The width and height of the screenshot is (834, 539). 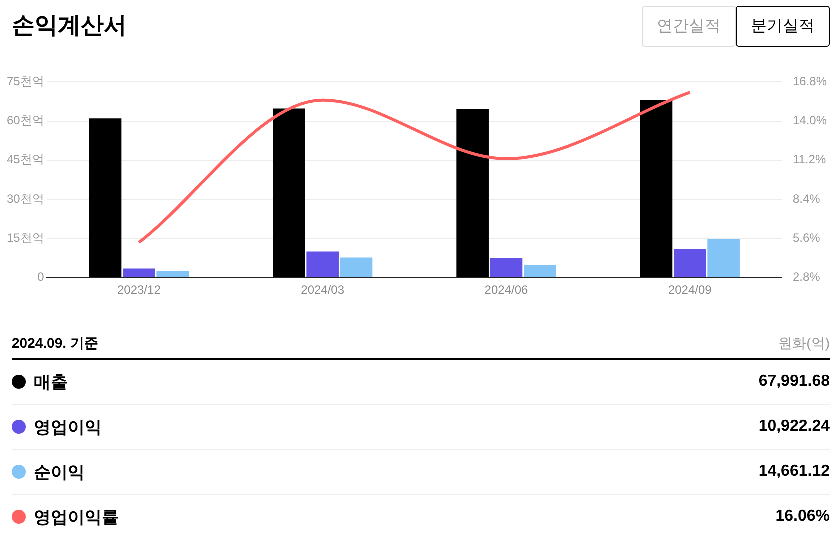 I want to click on y2-tick-label: 2.8%, so click(x=806, y=277).